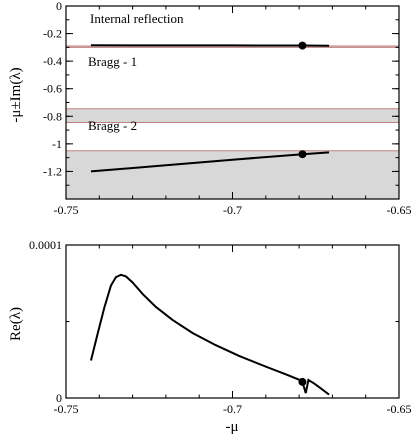 This screenshot has width=415, height=437. Describe the element at coordinates (52, 61) in the screenshot. I see `y-tick-label: -0.4` at that location.